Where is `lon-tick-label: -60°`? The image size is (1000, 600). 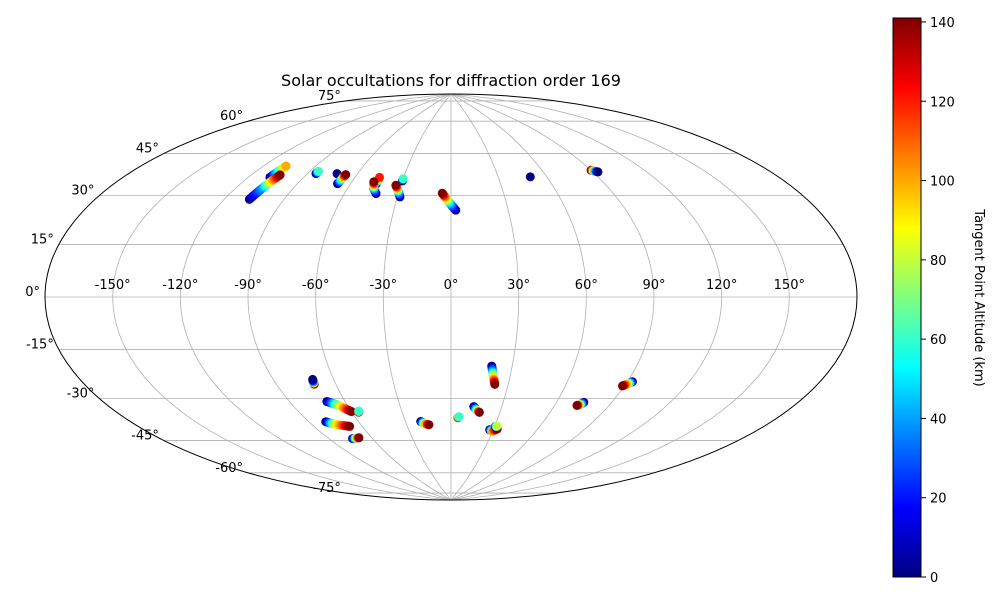
lon-tick-label: -60° is located at coordinates (316, 285).